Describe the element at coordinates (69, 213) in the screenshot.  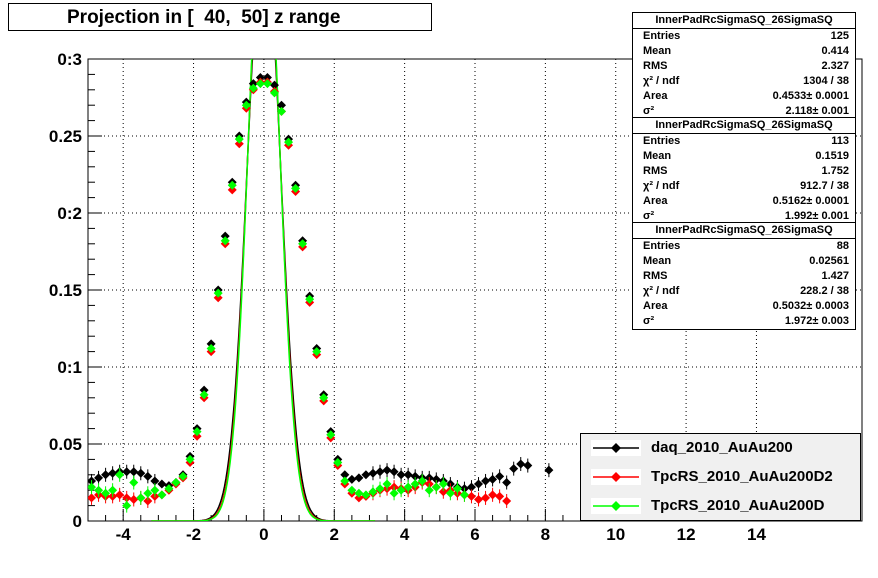
I see `y-tick-label: 0:2` at that location.